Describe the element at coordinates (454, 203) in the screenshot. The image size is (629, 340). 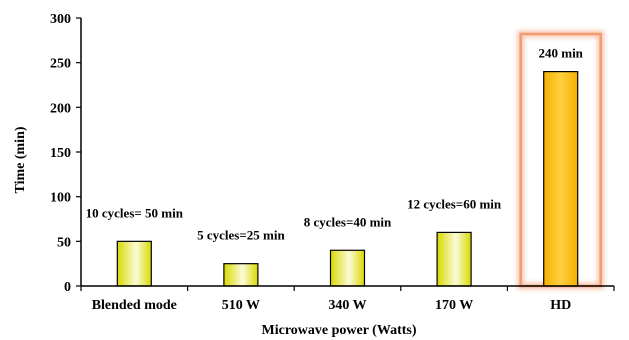
I see `data-label-170-w: 12 cycles=60 min` at that location.